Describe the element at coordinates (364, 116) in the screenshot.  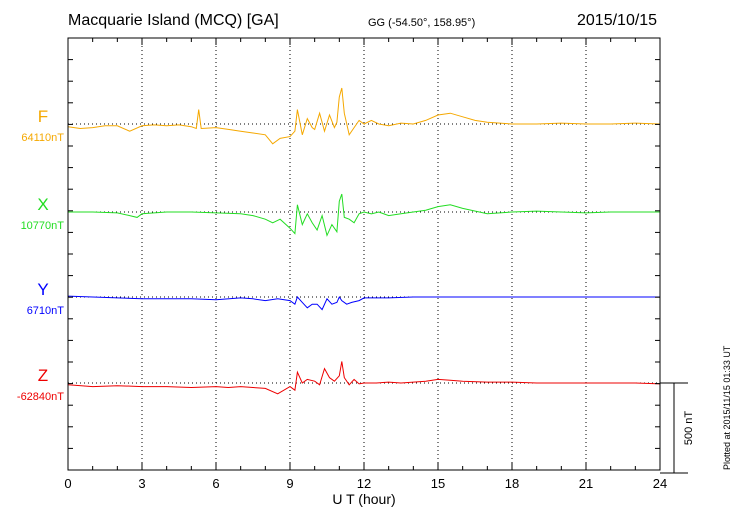
I see `series-f-line` at that location.